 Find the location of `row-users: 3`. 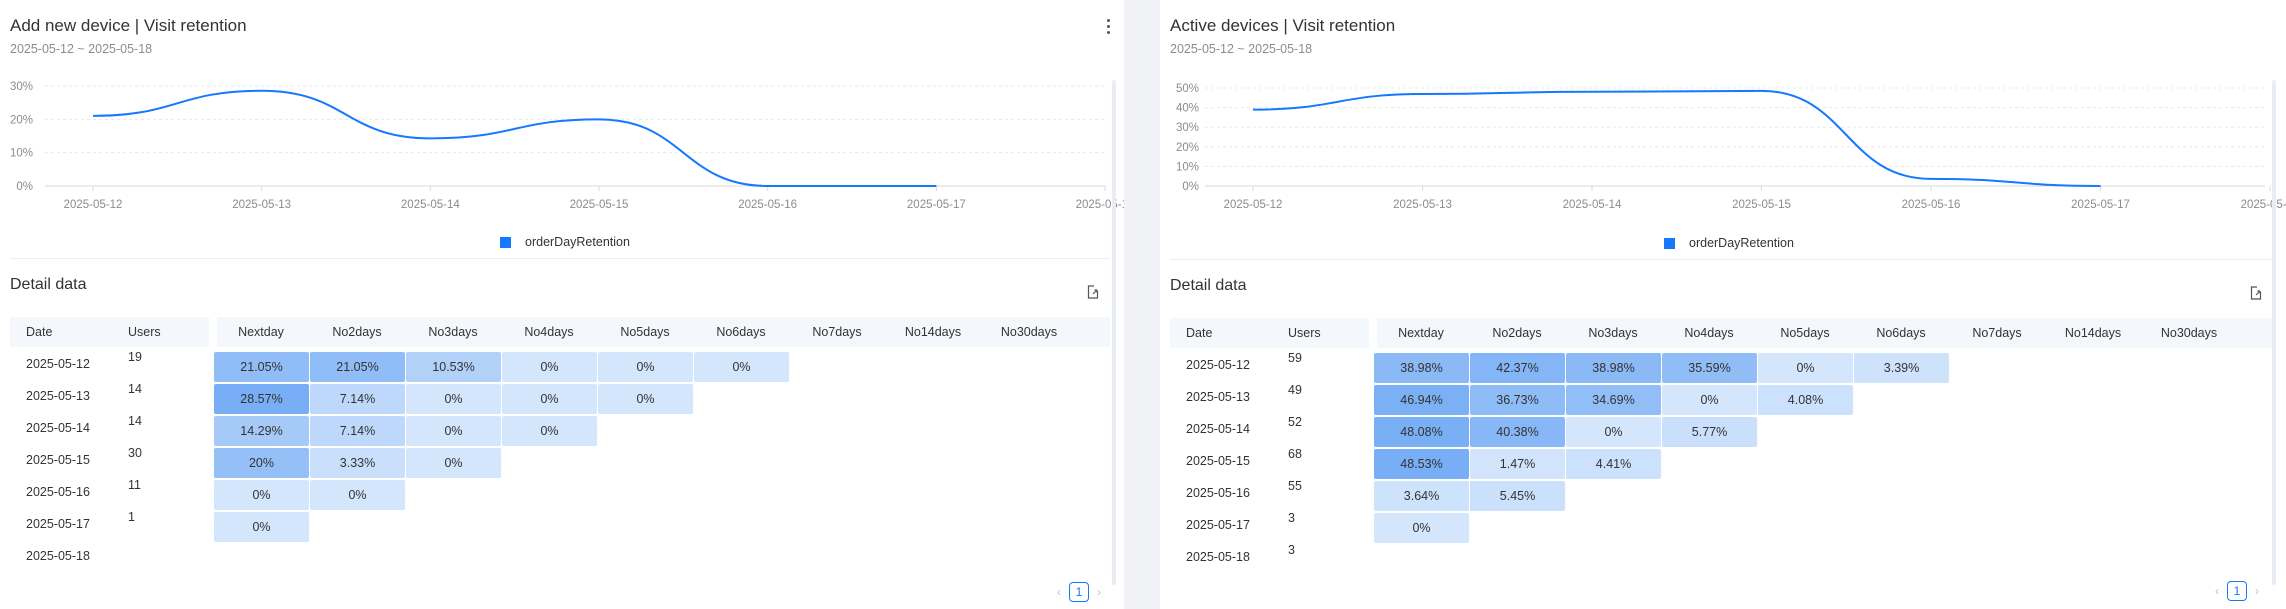

row-users: 3 is located at coordinates (1291, 518).